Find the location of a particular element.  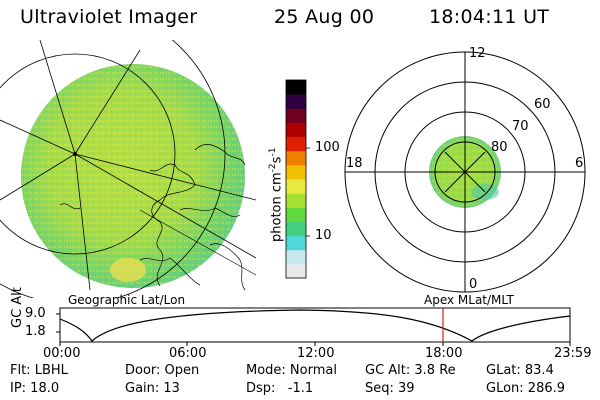

mlat-label-80: 80 is located at coordinates (499, 147).